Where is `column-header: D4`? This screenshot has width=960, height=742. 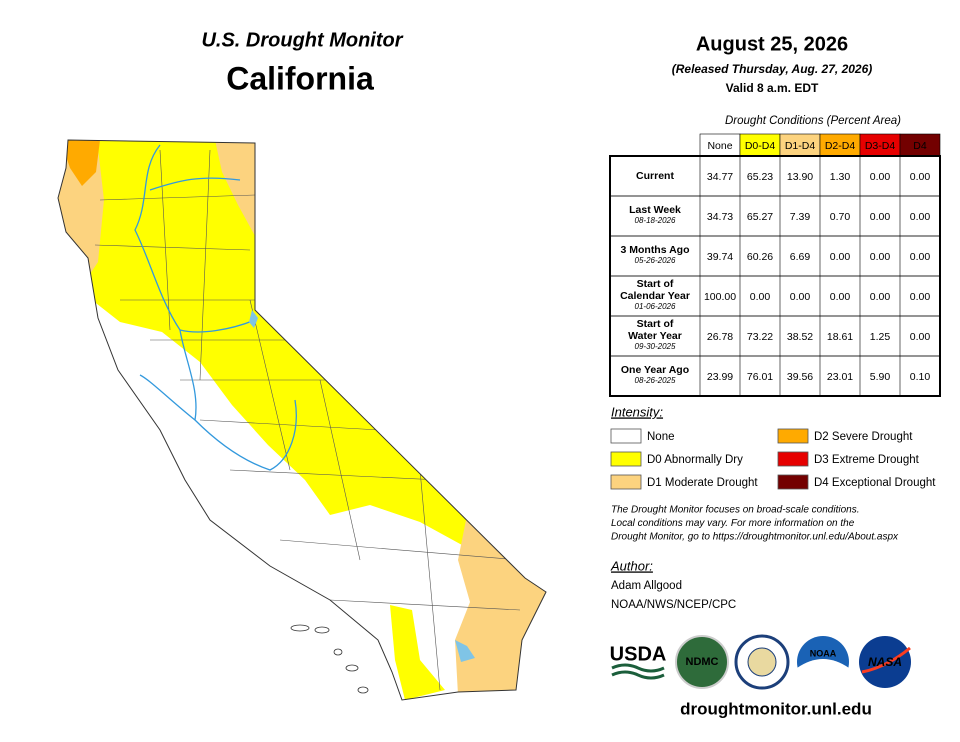
column-header: D4 is located at coordinates (920, 146).